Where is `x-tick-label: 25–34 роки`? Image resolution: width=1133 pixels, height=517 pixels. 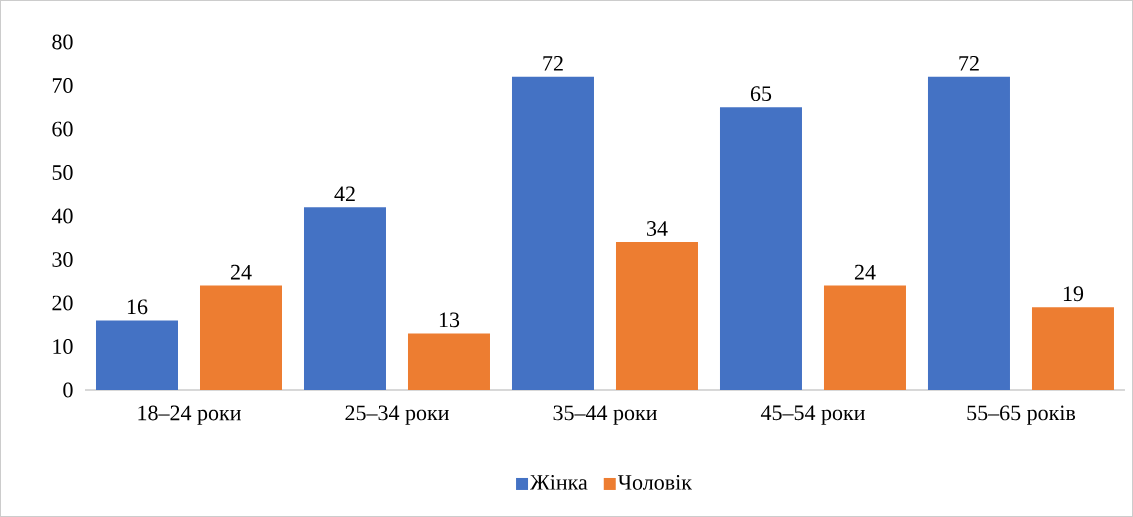
x-tick-label: 25–34 роки is located at coordinates (397, 415).